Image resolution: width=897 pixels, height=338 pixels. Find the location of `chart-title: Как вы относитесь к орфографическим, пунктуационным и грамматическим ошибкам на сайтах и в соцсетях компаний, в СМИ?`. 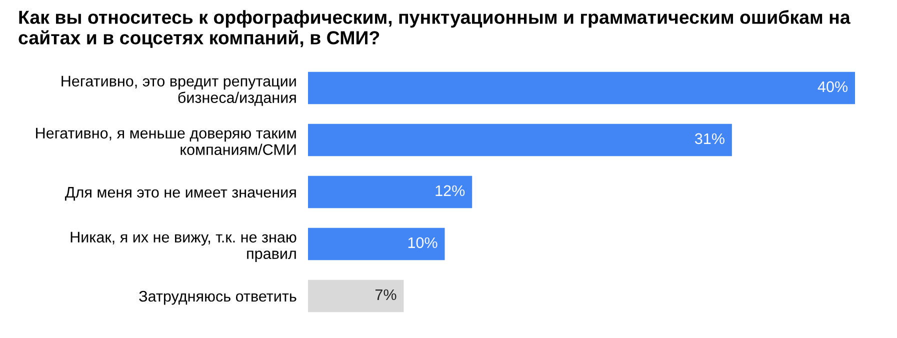

chart-title: Как вы относитесь к орфографическим, пунктуационным и грамматическим ошибкам на сайтах и в соцсетях компаний, в СМИ? is located at coordinates (434, 29).